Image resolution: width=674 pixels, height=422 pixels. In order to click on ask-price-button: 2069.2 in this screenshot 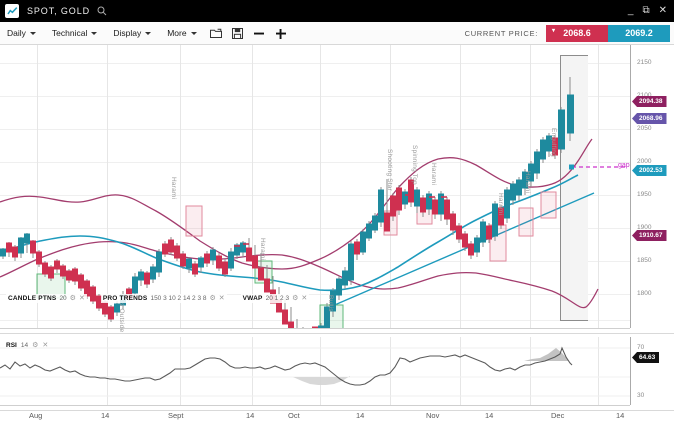, I will do `click(639, 33)`.